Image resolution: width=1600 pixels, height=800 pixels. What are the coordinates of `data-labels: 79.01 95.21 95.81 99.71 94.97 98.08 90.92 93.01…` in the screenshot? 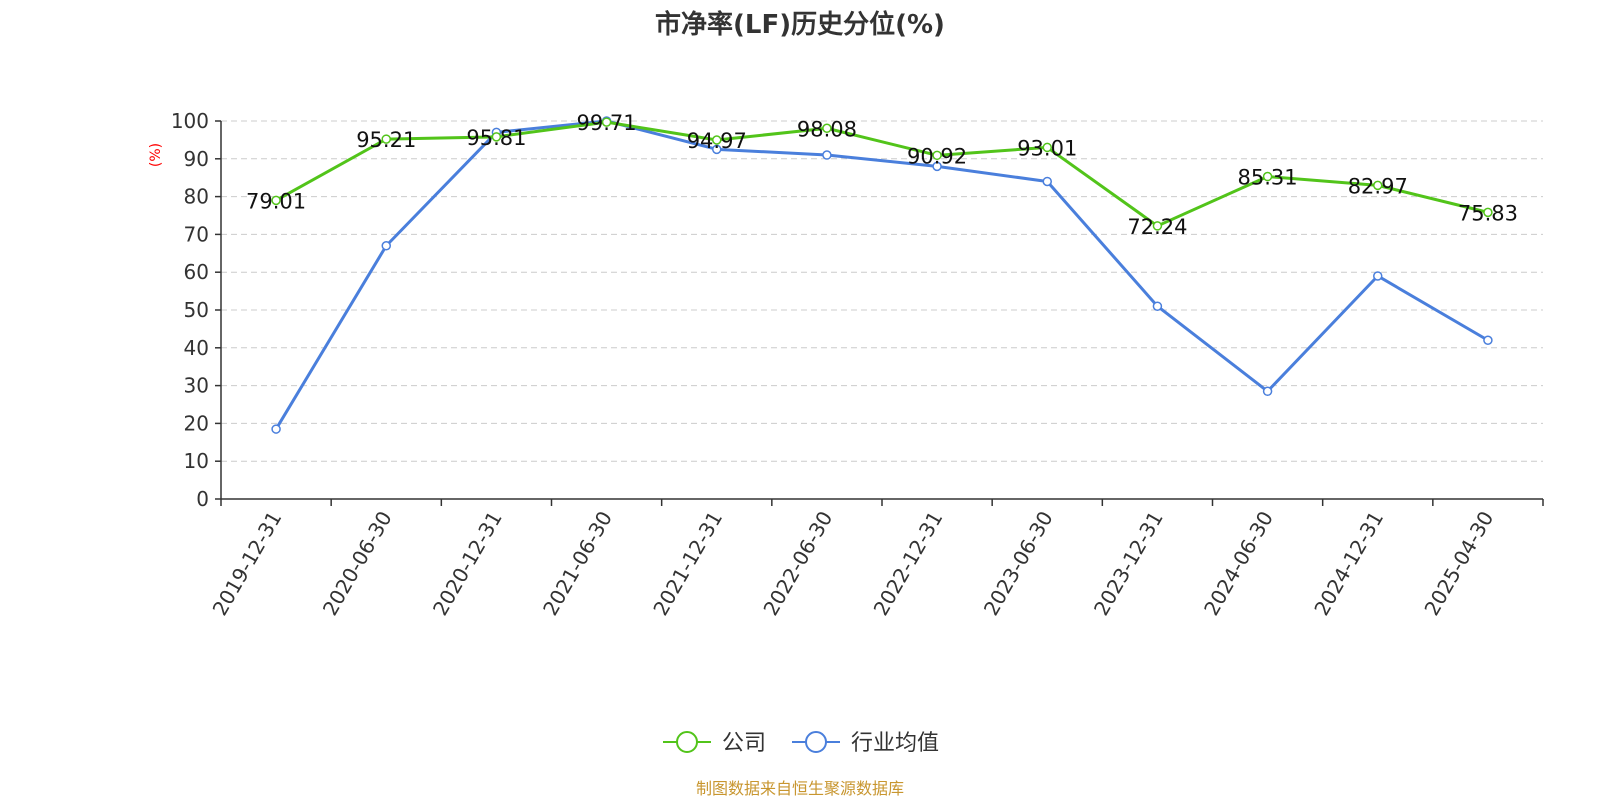 It's located at (882, 175).